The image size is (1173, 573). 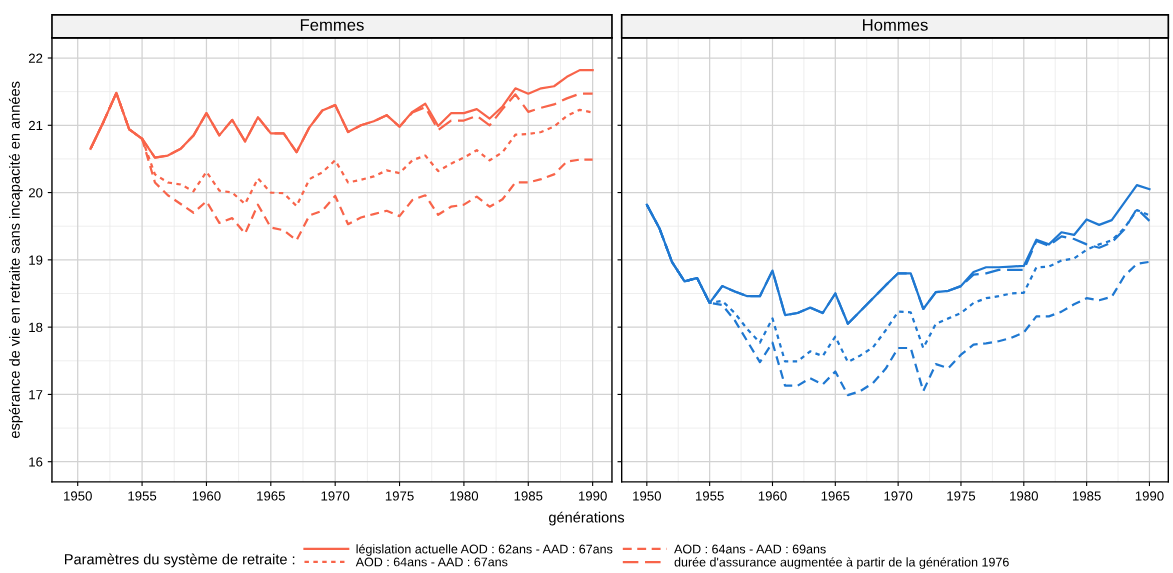 What do you see at coordinates (180, 560) in the screenshot?
I see `legend-title: Paramètres du système de retraite :` at bounding box center [180, 560].